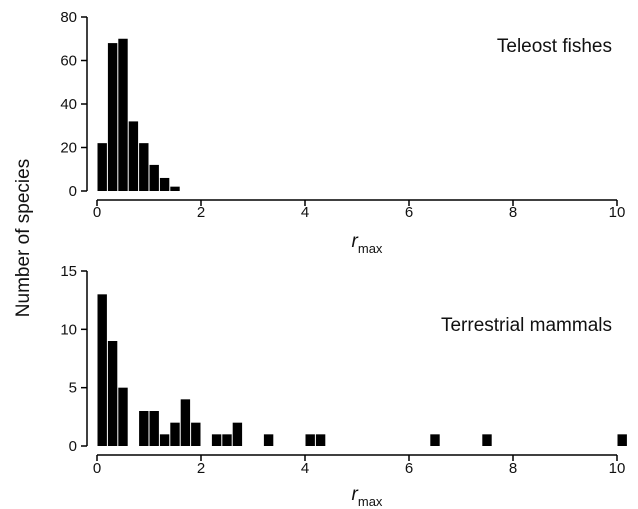 The height and width of the screenshot is (509, 638). What do you see at coordinates (73, 388) in the screenshot?
I see `panel-2-y-tick-label: 5` at bounding box center [73, 388].